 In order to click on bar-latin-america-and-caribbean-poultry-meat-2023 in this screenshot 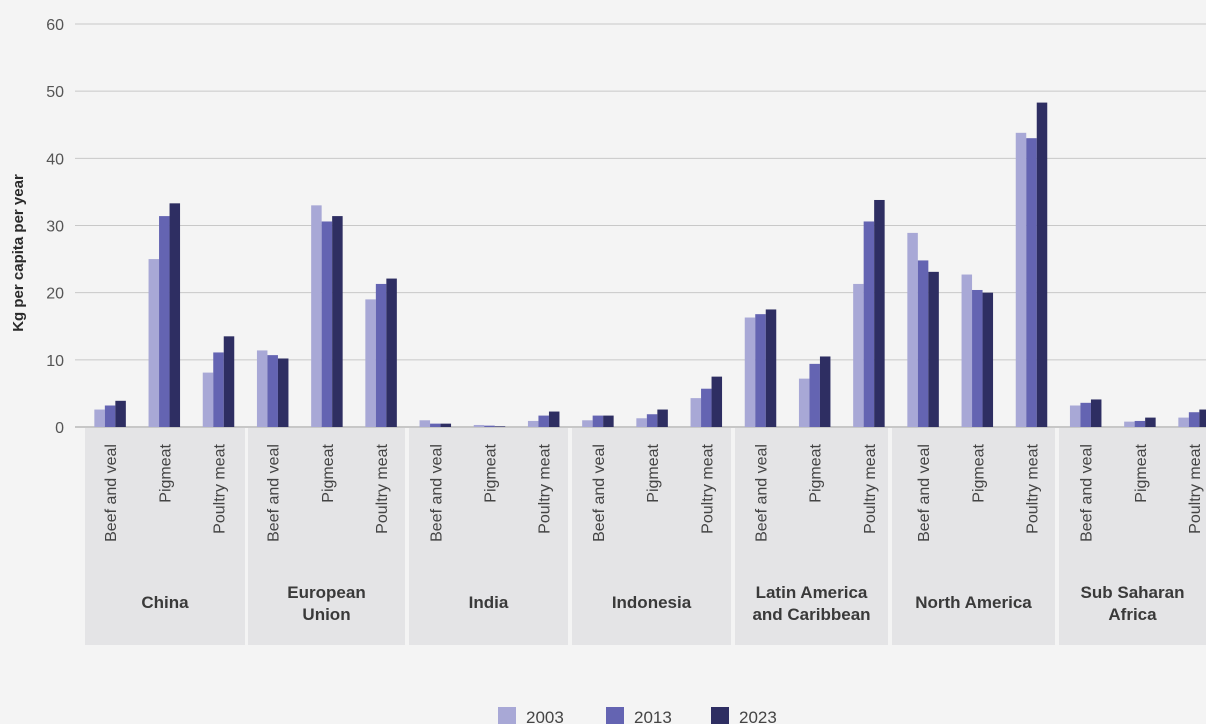, I will do `click(879, 313)`.